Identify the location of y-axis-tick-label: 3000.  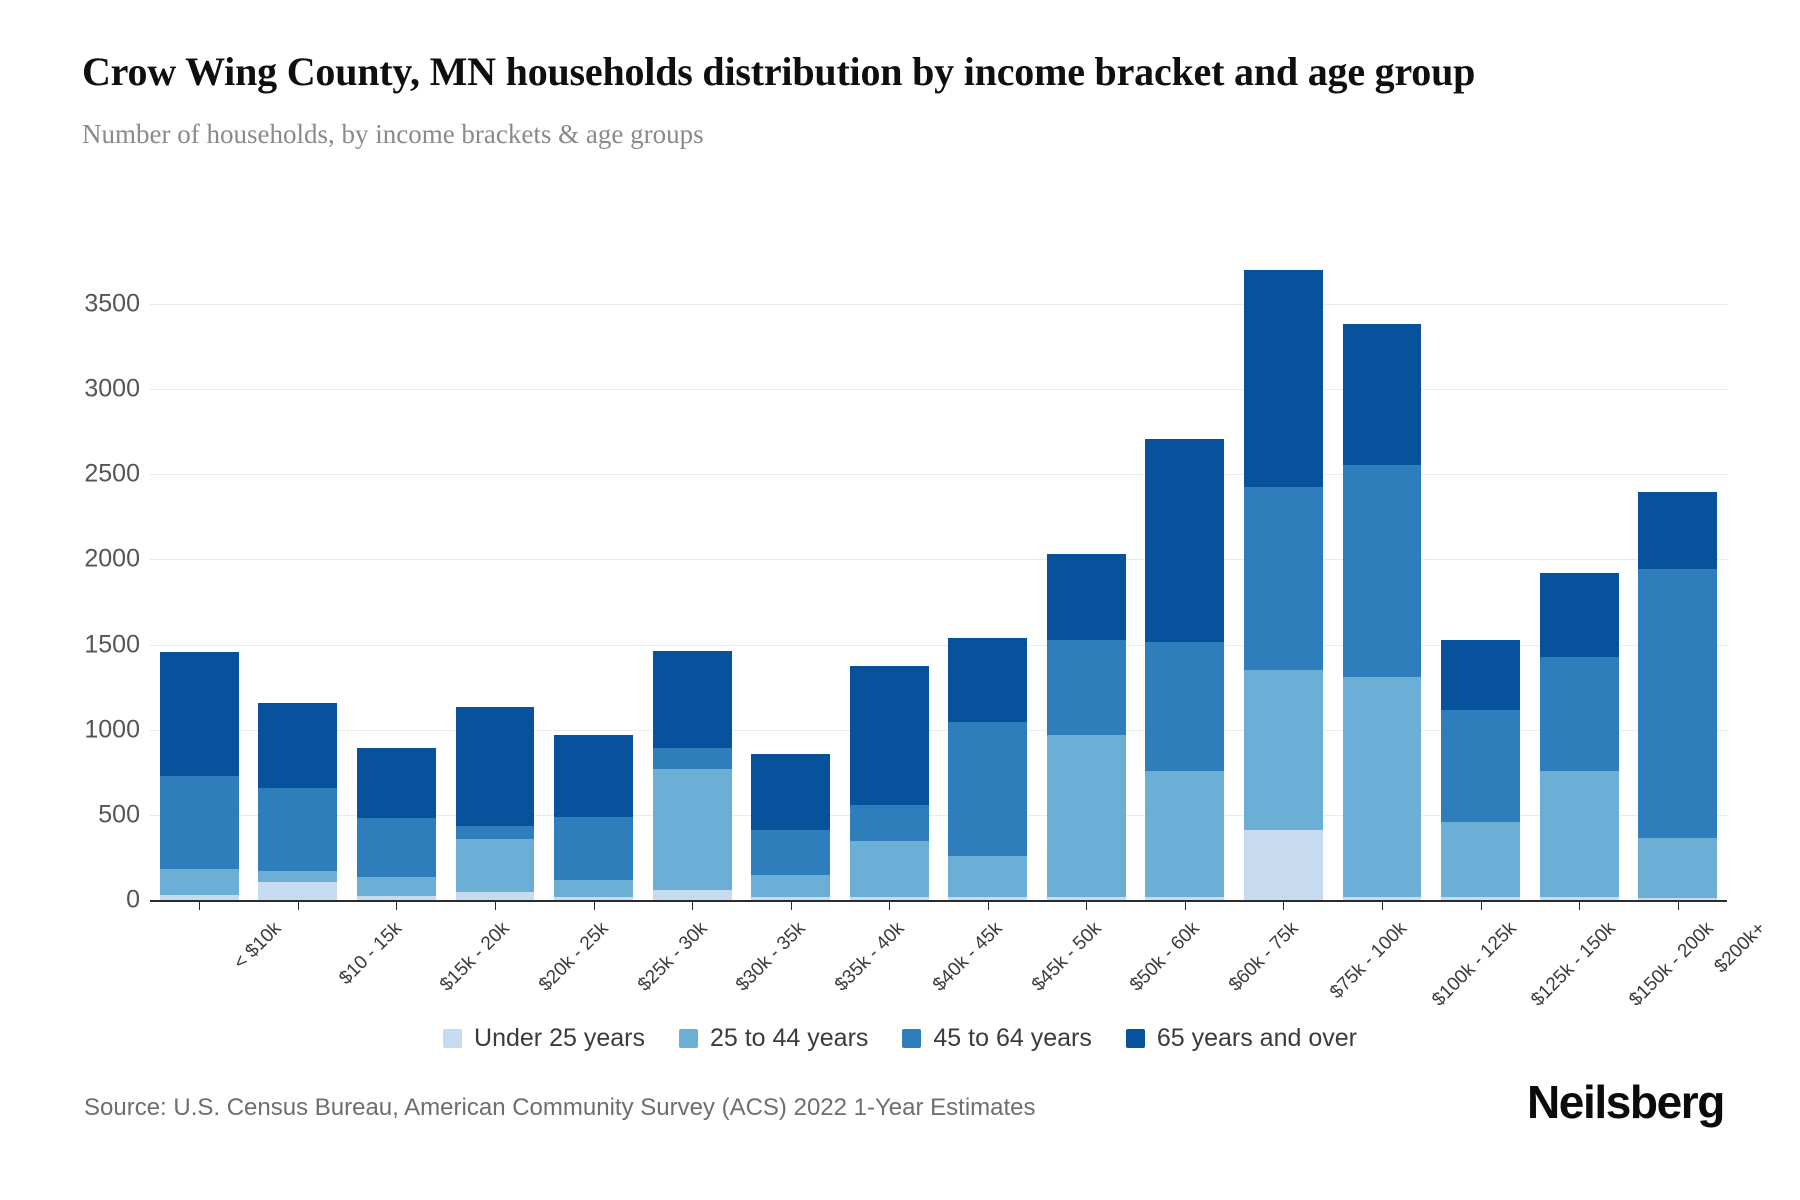
(112, 388).